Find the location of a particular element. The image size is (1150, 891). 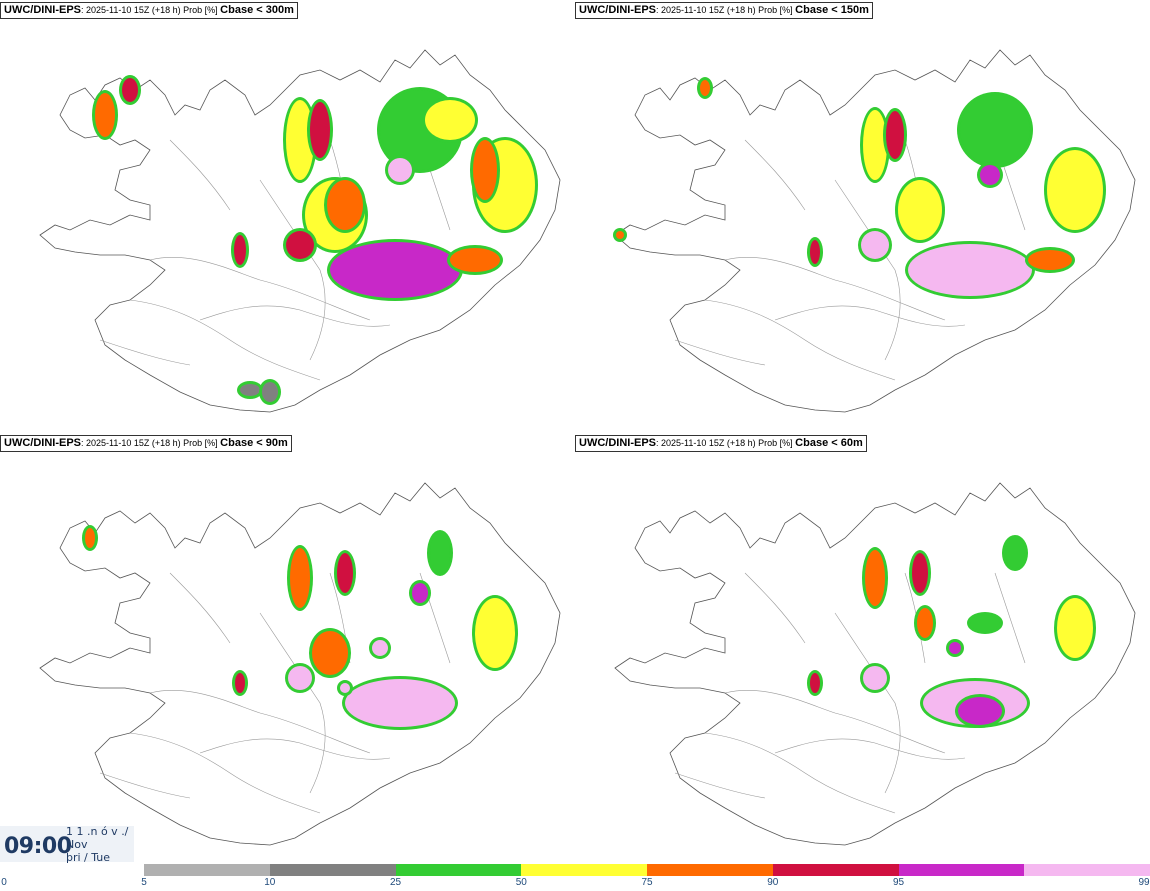

date-line-1: 1 1 .n ó v ./ is located at coordinates (97, 831).